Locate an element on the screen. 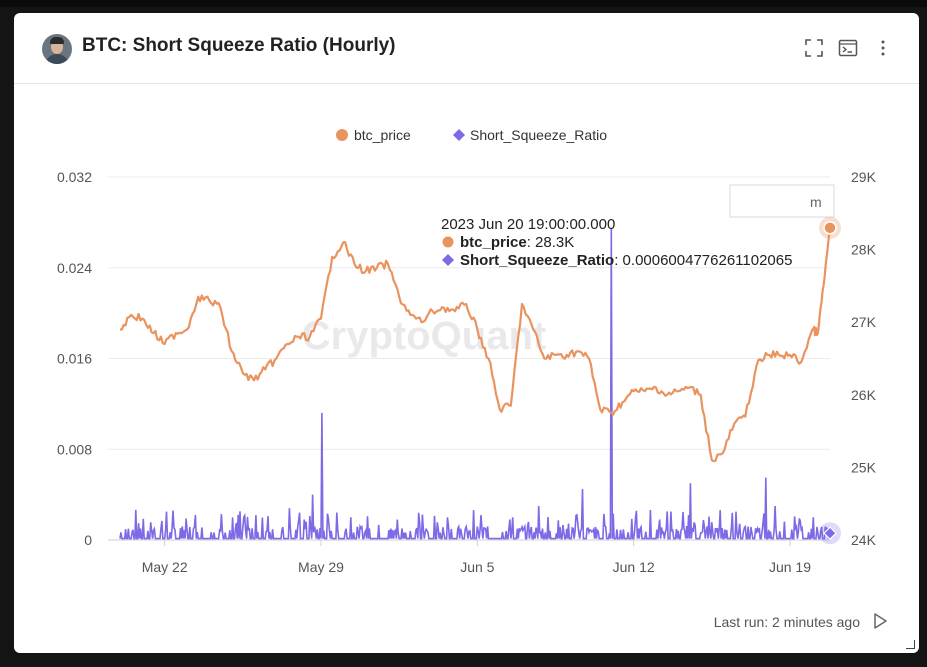 Image resolution: width=927 pixels, height=667 pixels. tooltip-name-btc-price: btc_price is located at coordinates (493, 242).